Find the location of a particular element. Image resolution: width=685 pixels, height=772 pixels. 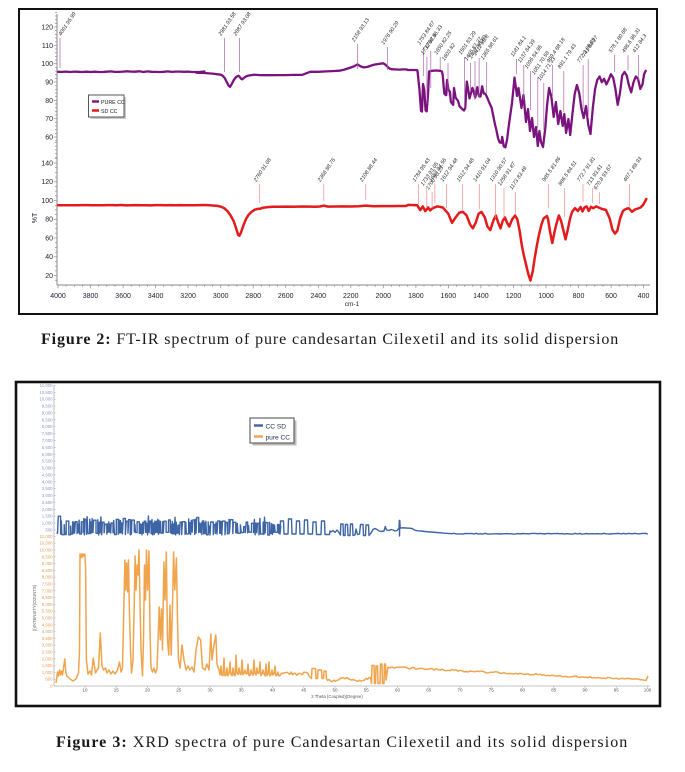

svg-text: 2 Theta (Coupled)(Degree) is located at coordinates (337, 696).